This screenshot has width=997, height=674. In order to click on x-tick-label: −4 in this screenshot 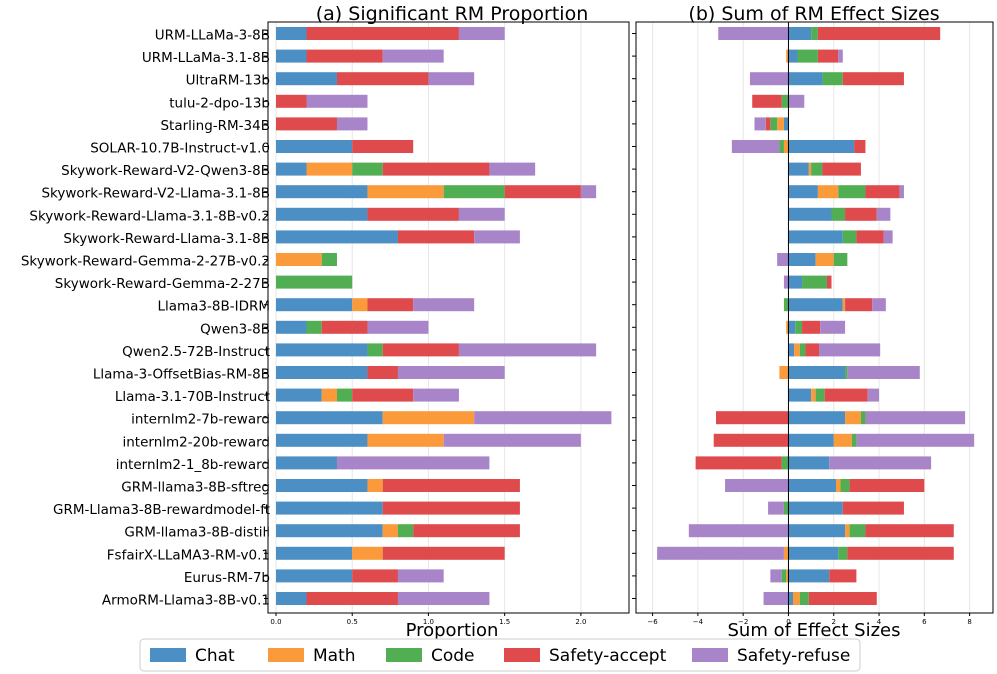, I will do `click(698, 622)`.